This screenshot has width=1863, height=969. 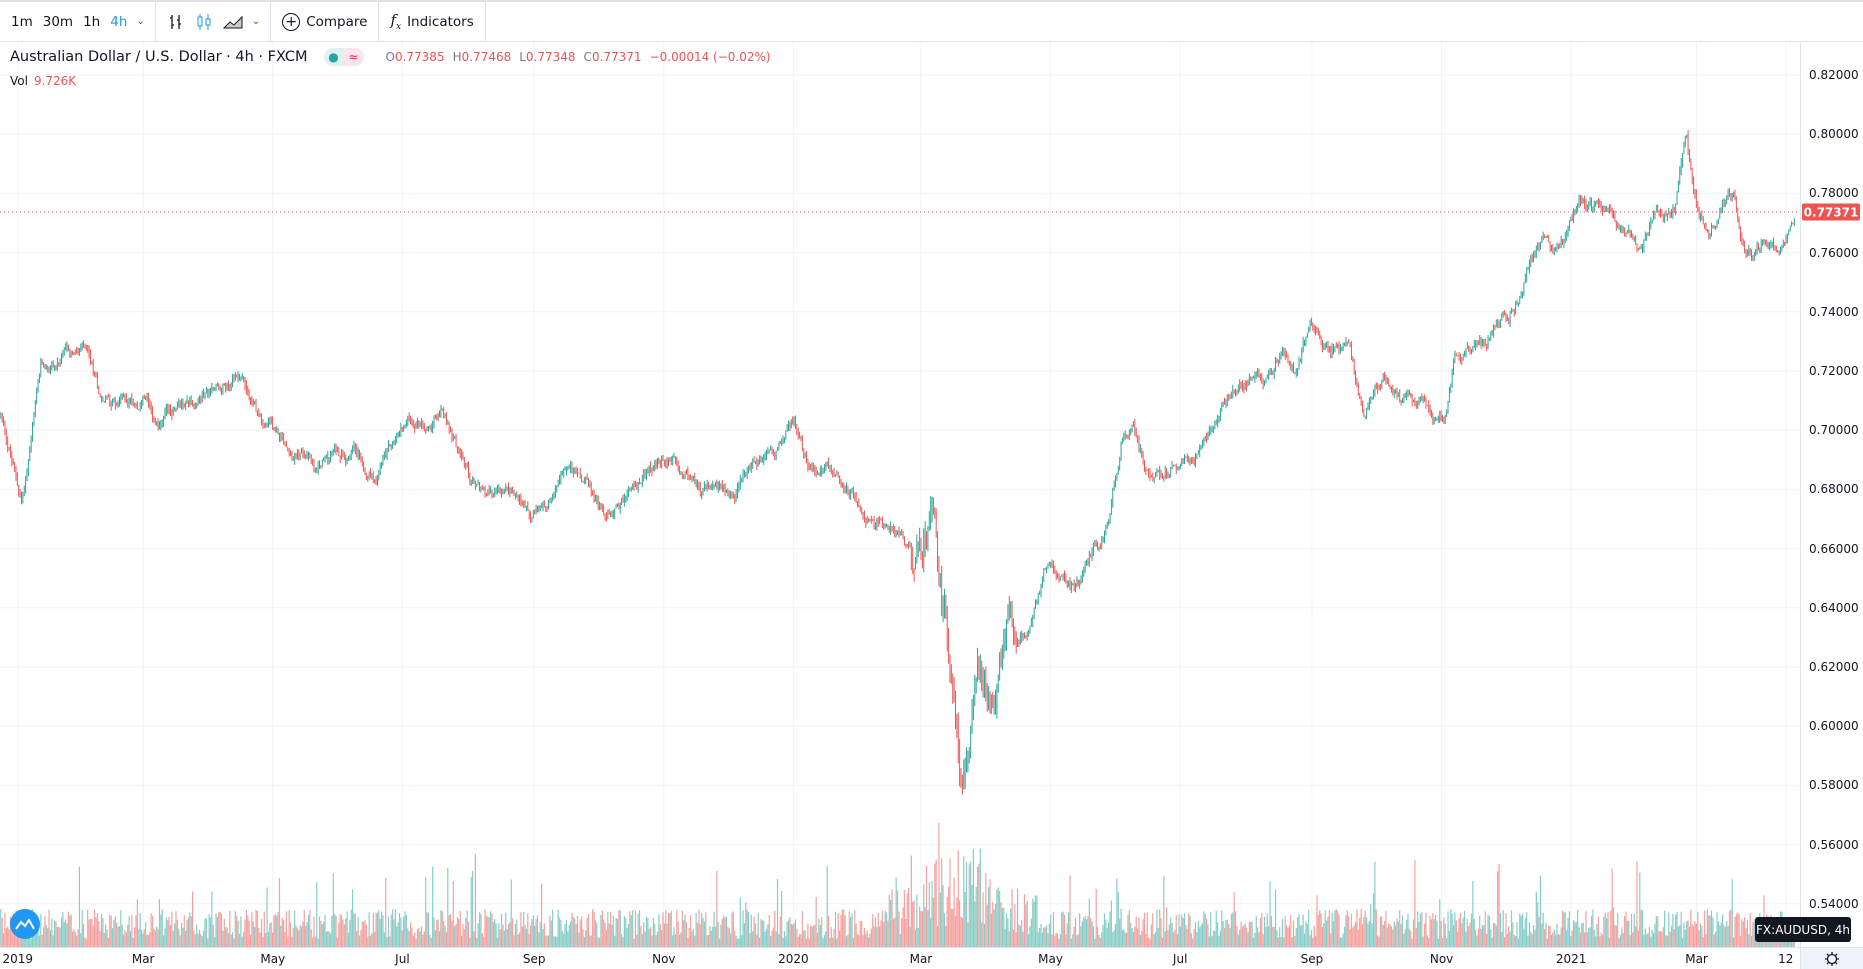 What do you see at coordinates (1831, 958) in the screenshot?
I see `chart-settings-button` at bounding box center [1831, 958].